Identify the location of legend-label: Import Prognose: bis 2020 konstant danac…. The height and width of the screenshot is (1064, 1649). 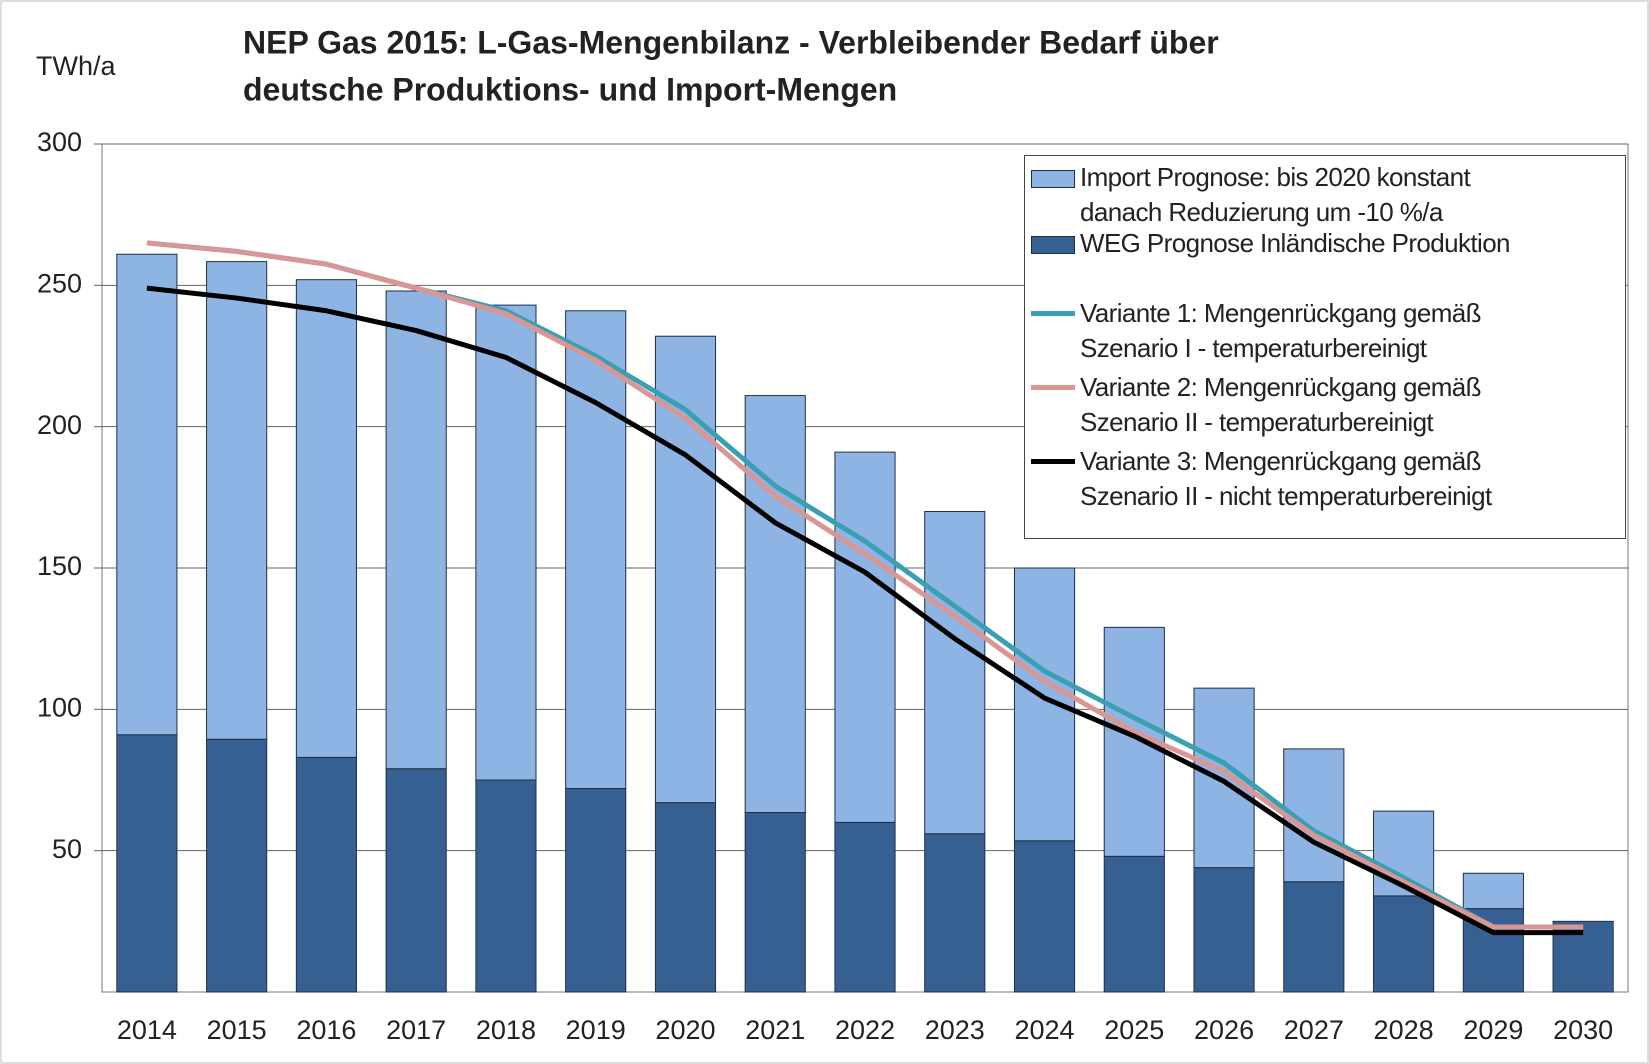
(1275, 194).